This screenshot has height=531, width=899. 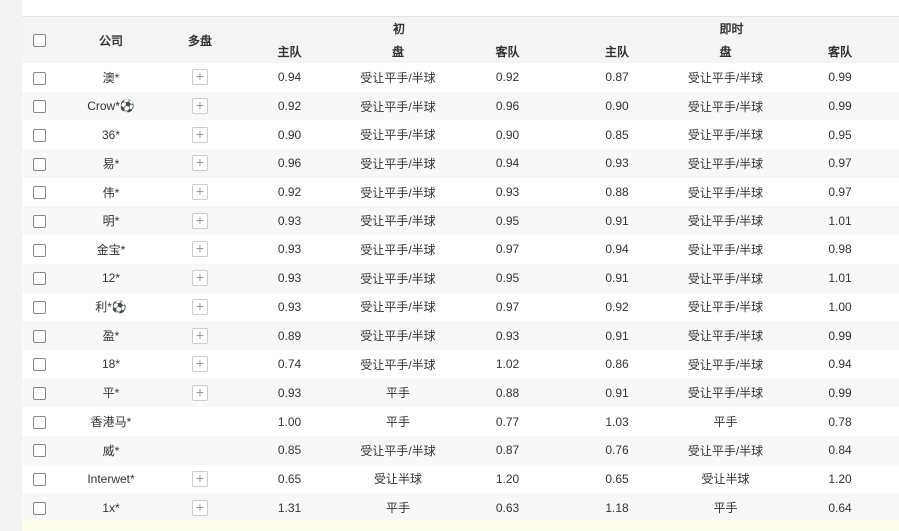 I want to click on live-home-odds: 0.85, so click(x=617, y=134).